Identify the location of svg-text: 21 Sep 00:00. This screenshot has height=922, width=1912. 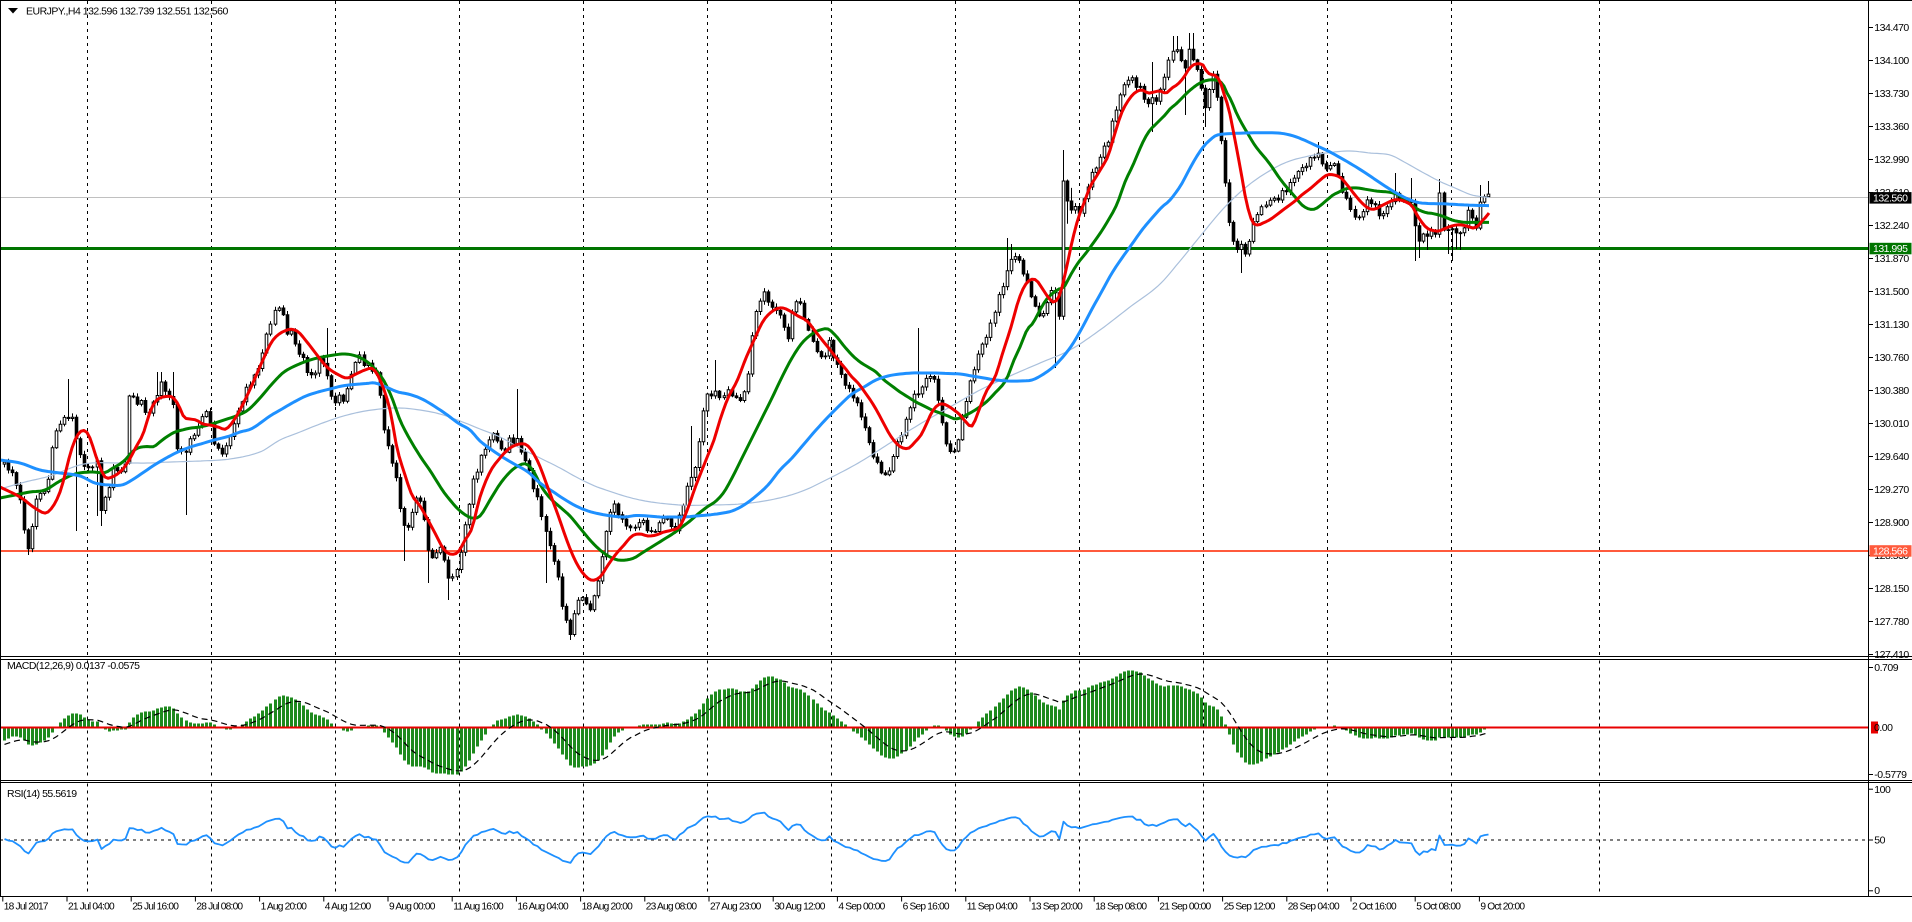
(1185, 907).